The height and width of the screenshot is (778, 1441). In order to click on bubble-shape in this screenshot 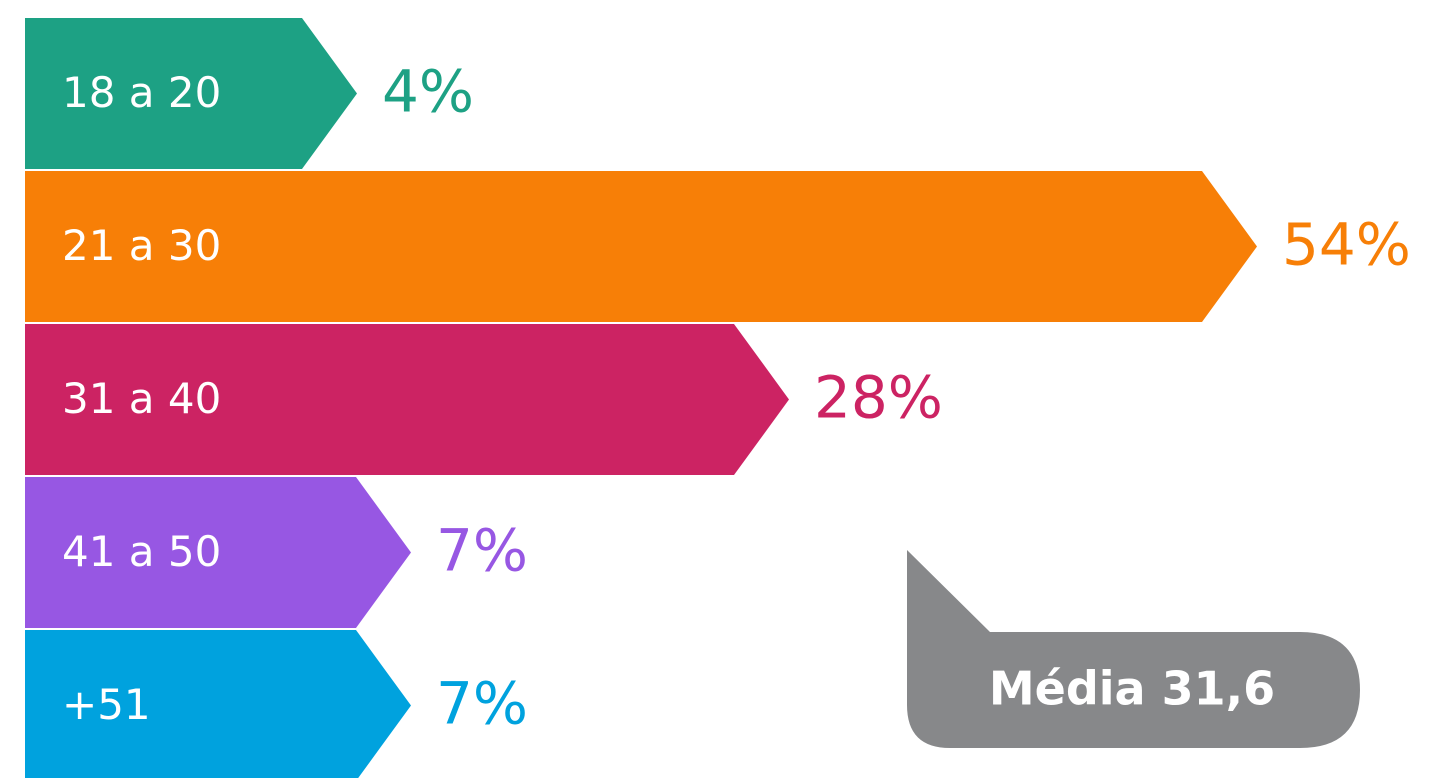, I will do `click(1133, 649)`.